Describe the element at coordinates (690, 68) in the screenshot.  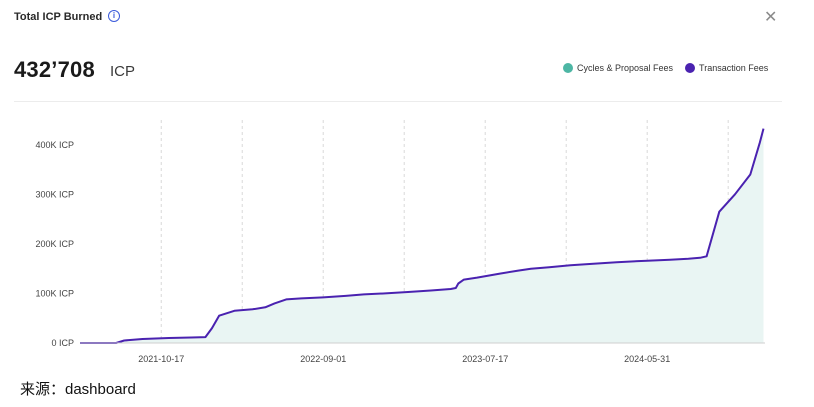
I see `legend-dot-transaction` at that location.